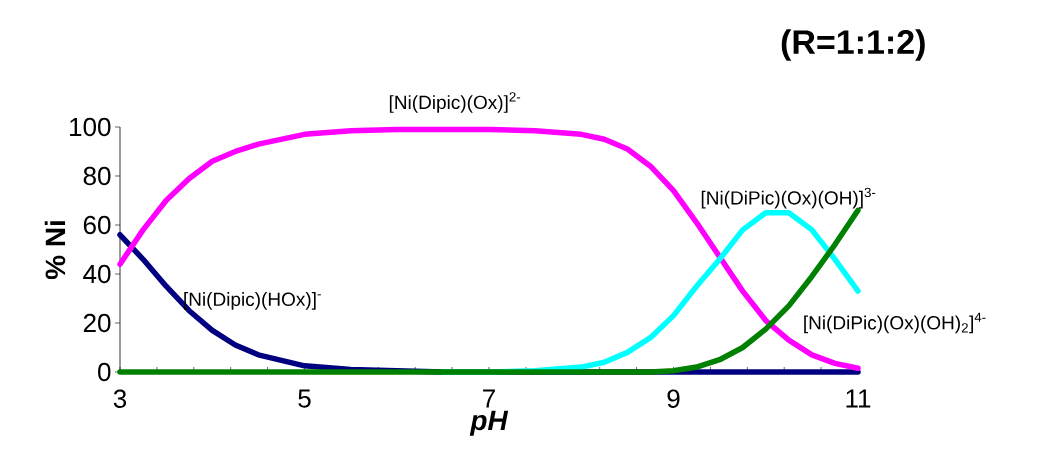  I want to click on x-tick-label: 3, so click(120, 398).